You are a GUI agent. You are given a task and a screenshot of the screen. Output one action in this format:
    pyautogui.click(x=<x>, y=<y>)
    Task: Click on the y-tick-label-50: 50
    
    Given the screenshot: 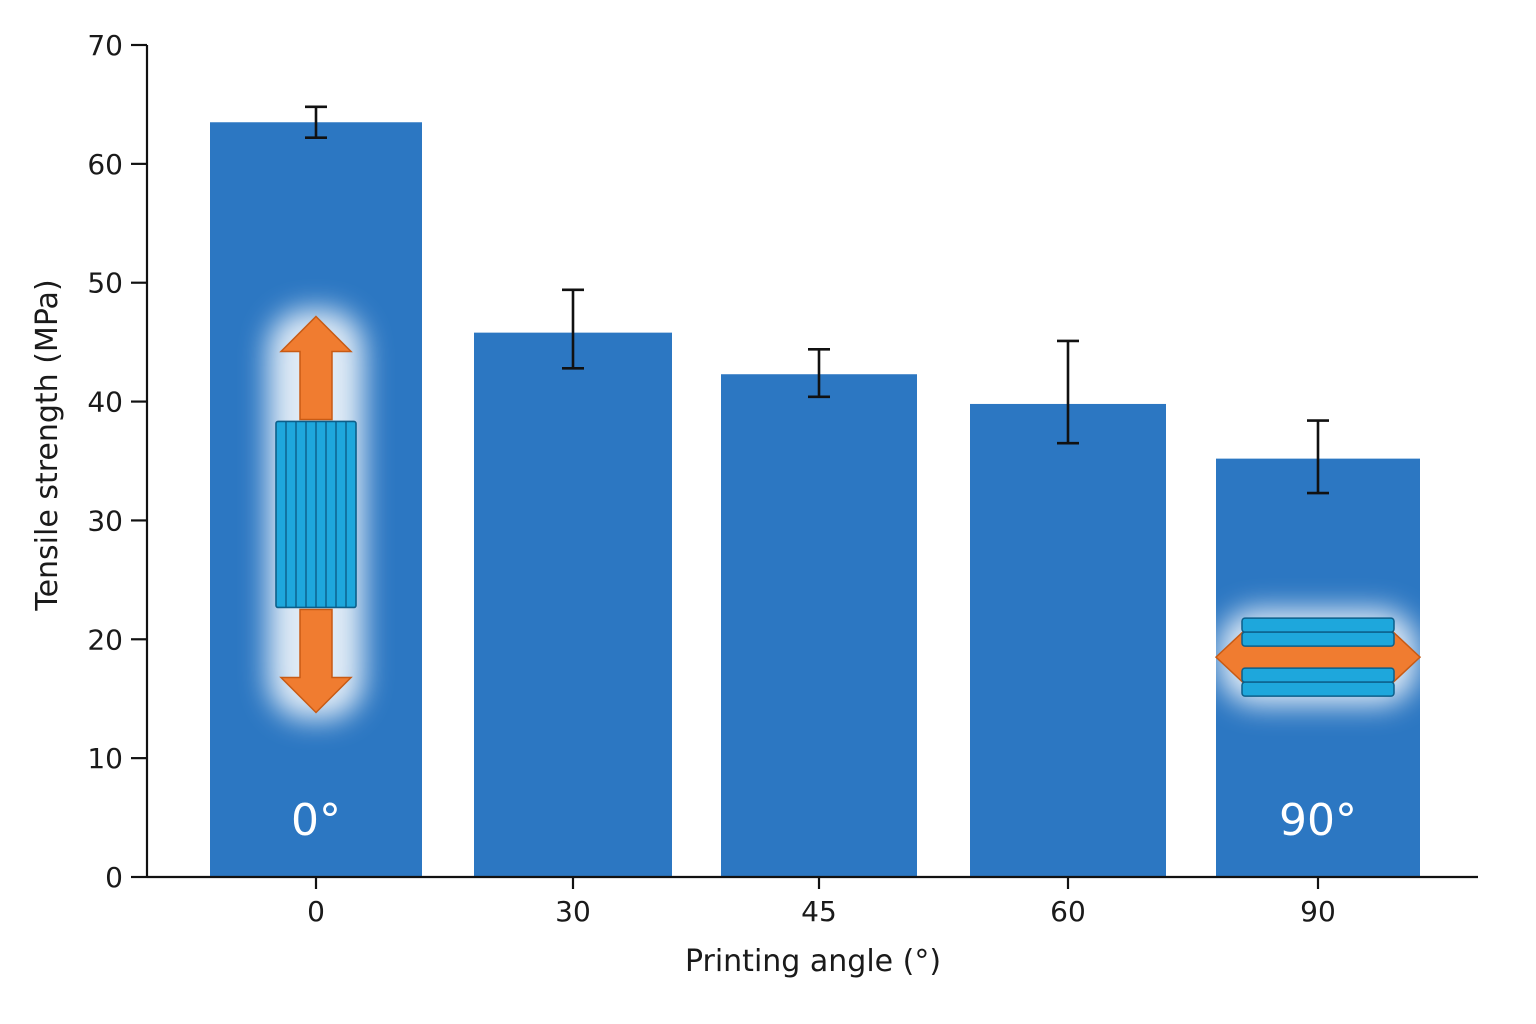 What is the action you would take?
    pyautogui.click(x=105, y=283)
    